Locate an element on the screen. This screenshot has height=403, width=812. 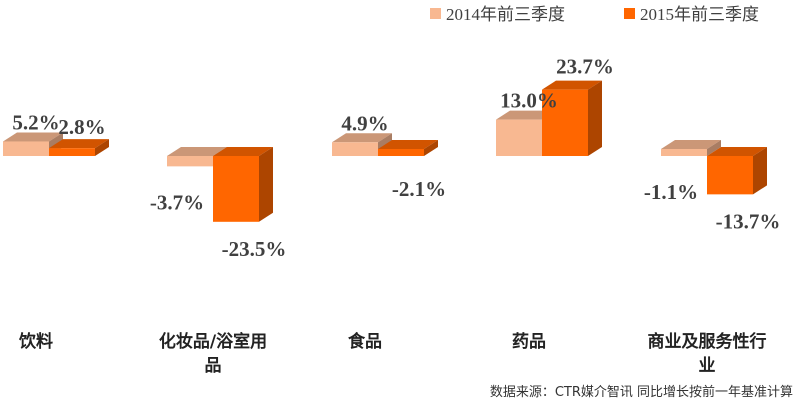
legend: 2014年前三季度 2015年前三季度 is located at coordinates (594, 14).